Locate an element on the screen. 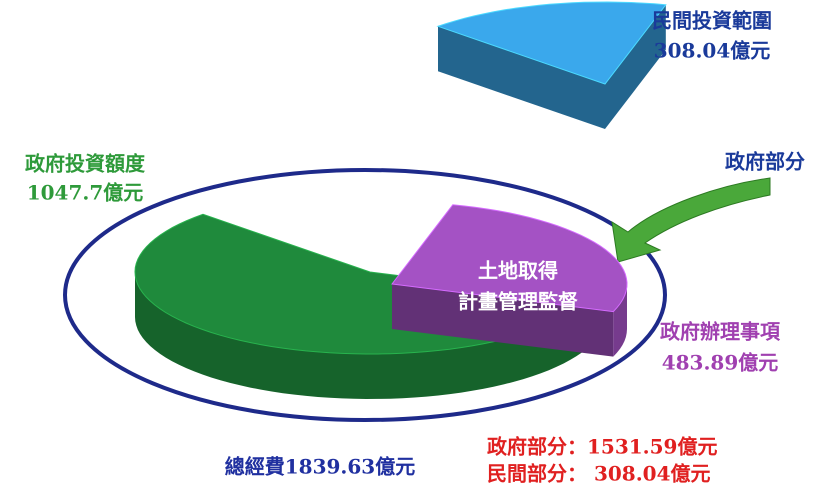 Image resolution: width=824 pixels, height=491 pixels. category-label: 政府辦理事項 is located at coordinates (720, 332).